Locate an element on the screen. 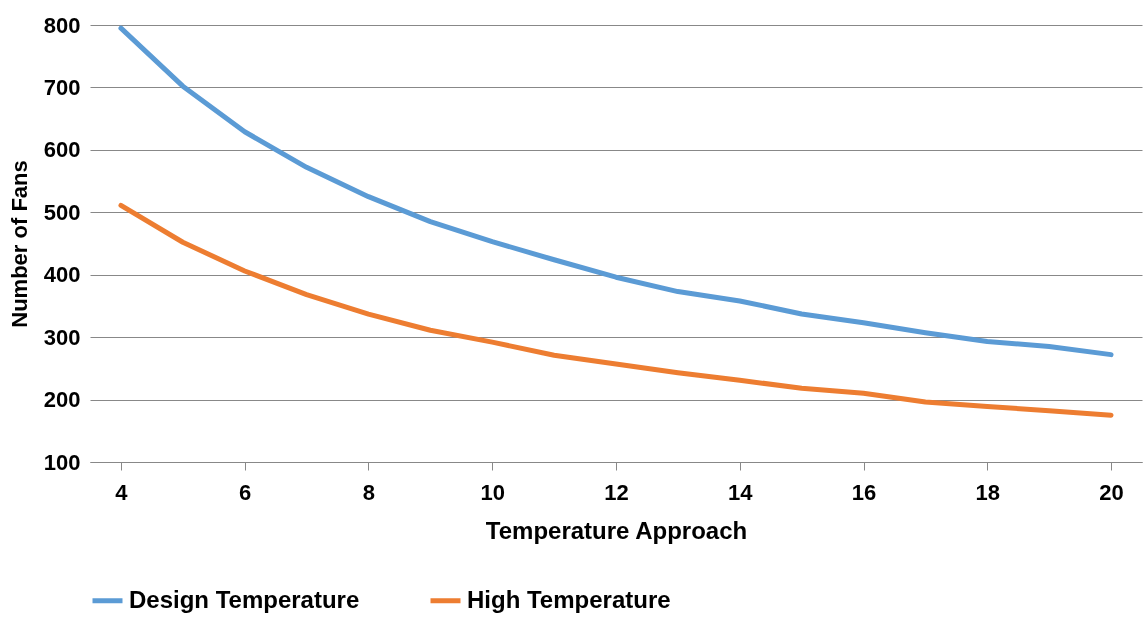  y-tick-label: 600 is located at coordinates (62, 150).